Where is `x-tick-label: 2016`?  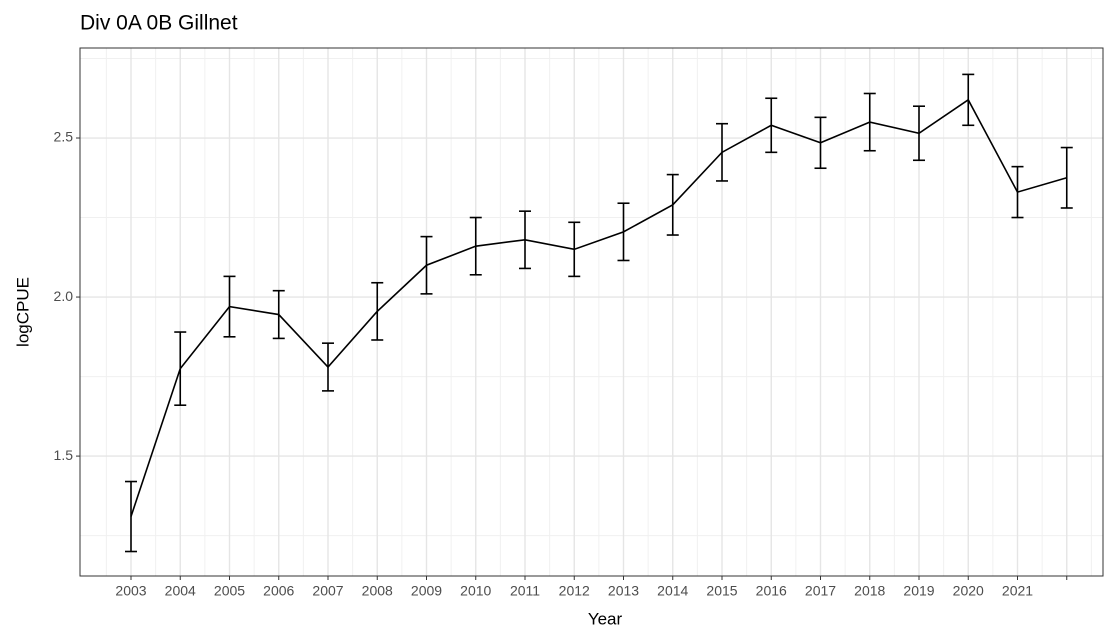
x-tick-label: 2016 is located at coordinates (771, 591).